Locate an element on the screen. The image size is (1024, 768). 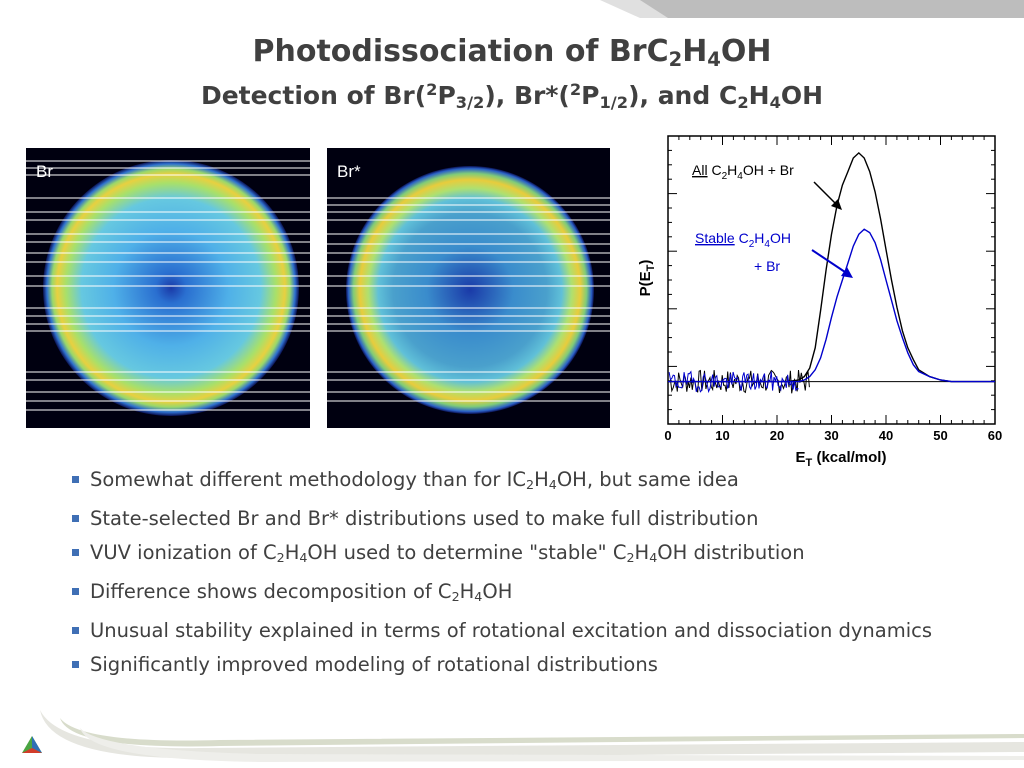
annotation-stable: Stable C2H4OH is located at coordinates (743, 240).